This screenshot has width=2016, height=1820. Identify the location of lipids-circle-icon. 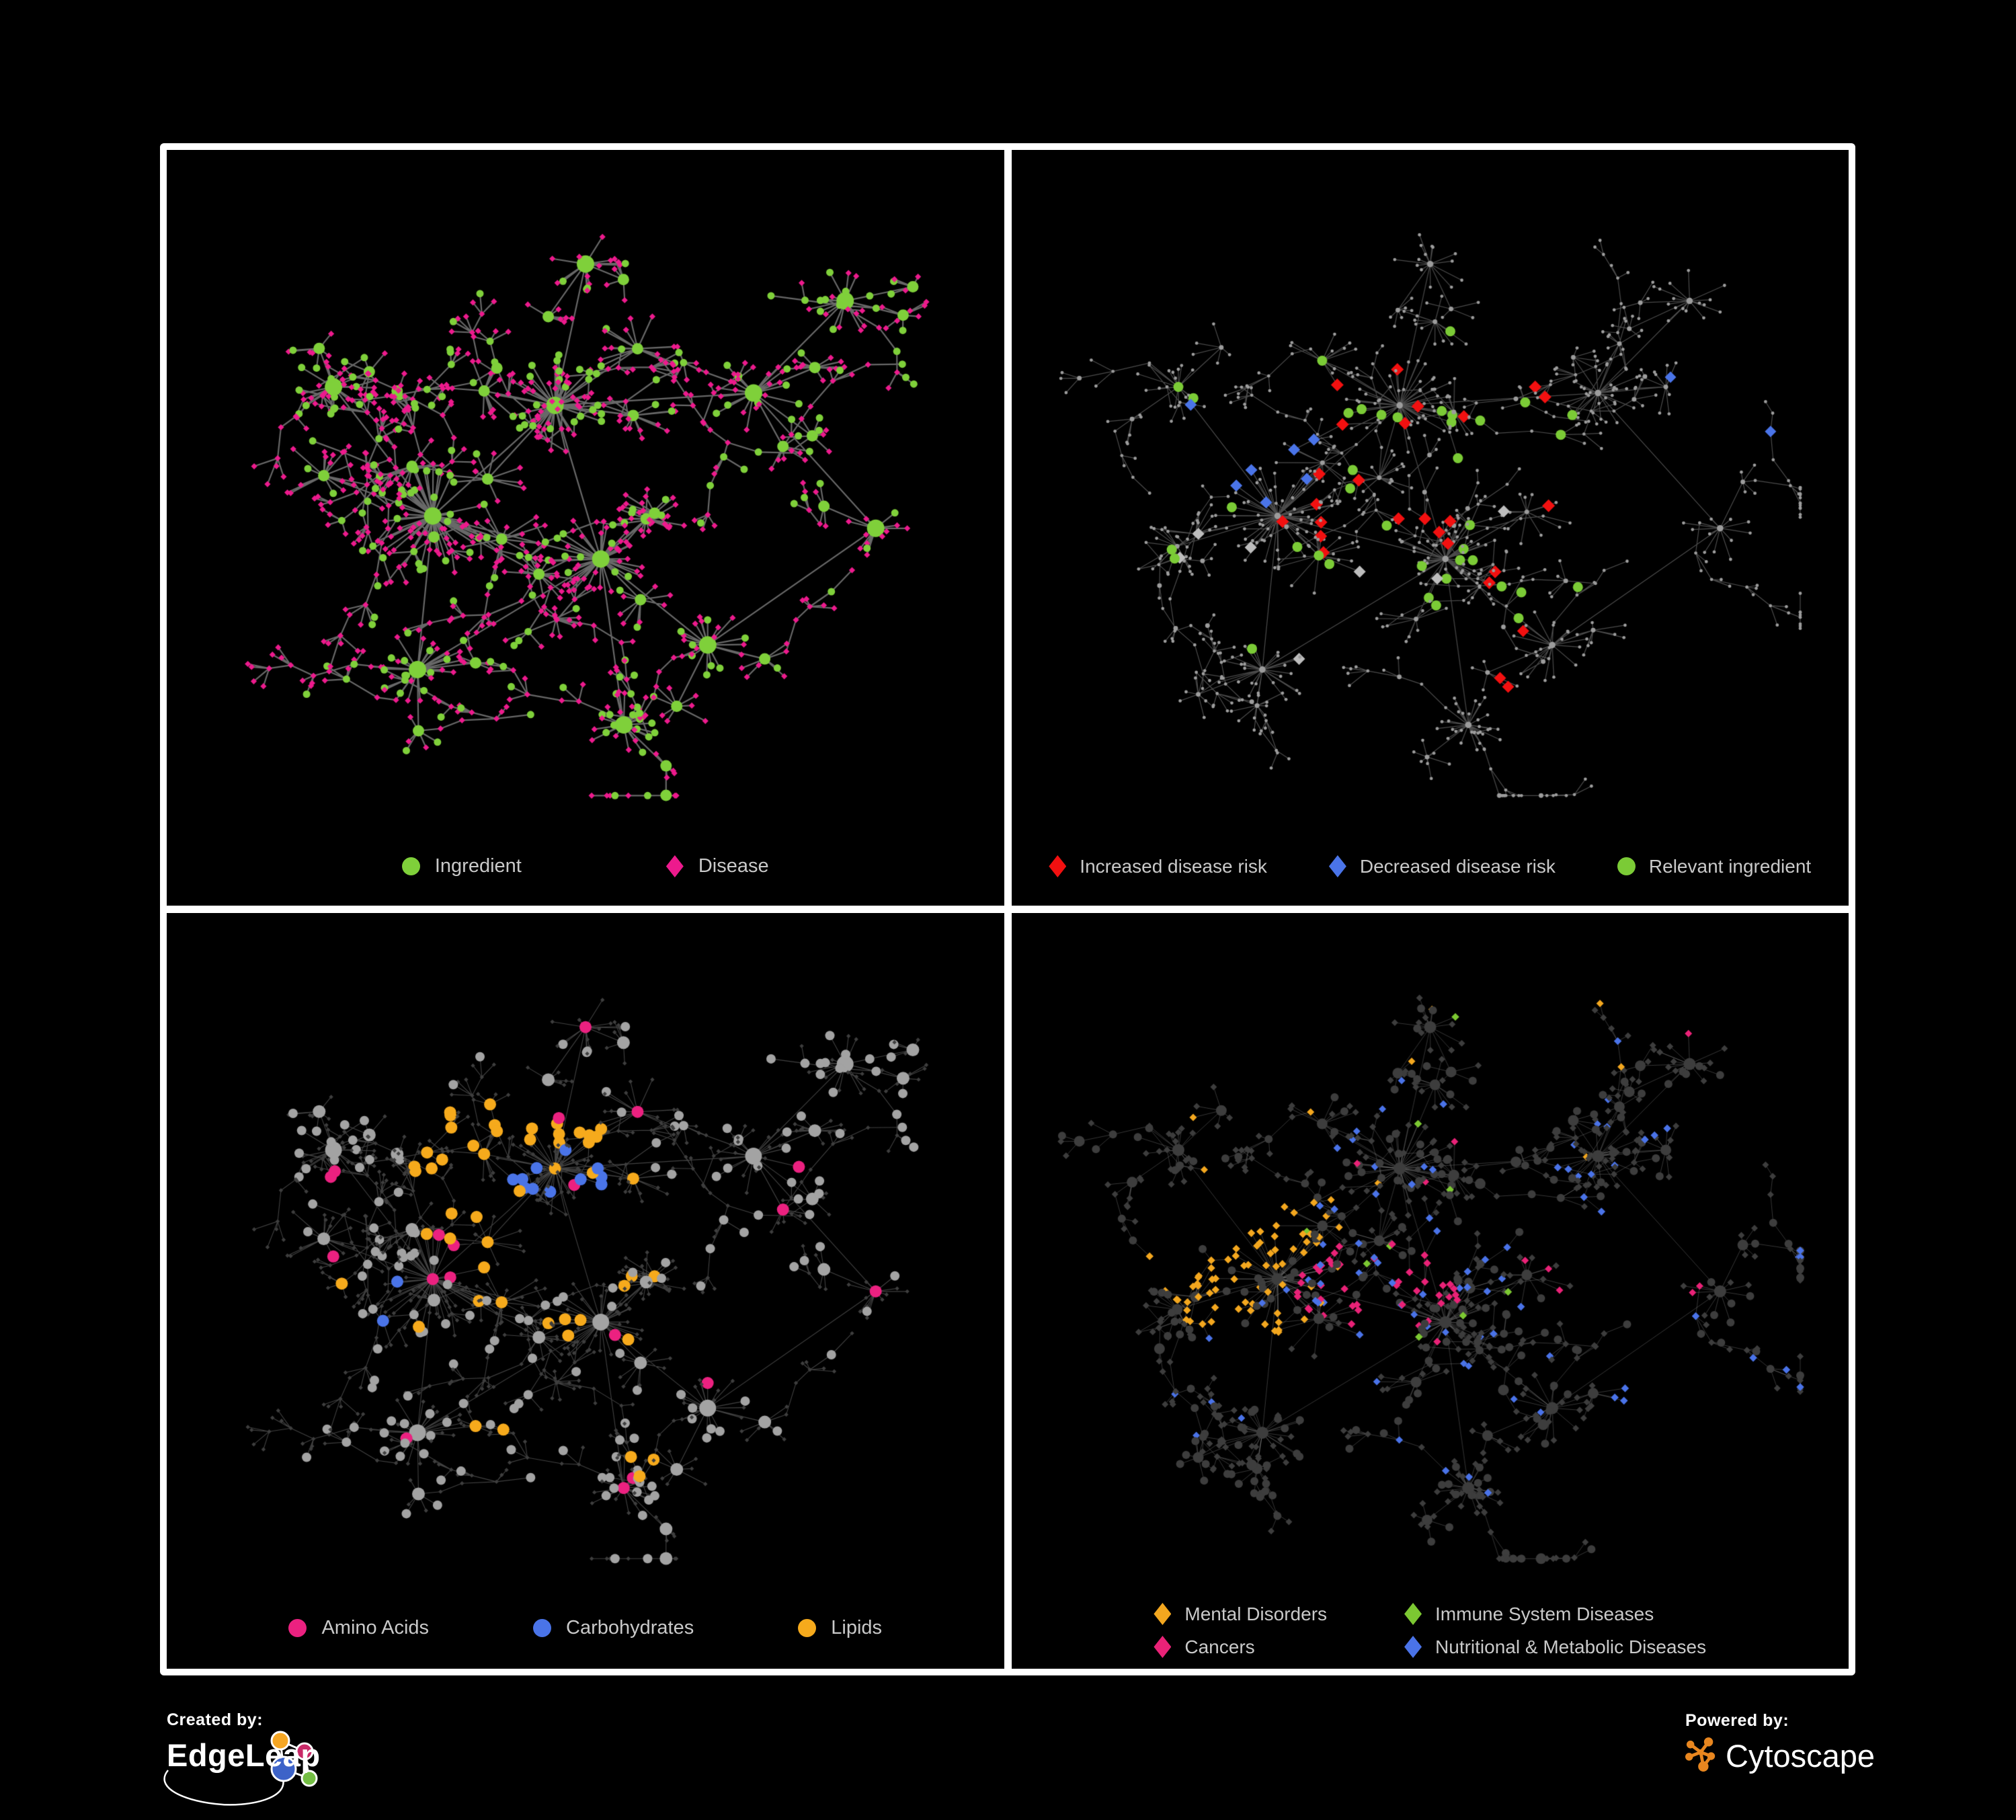
(807, 1628).